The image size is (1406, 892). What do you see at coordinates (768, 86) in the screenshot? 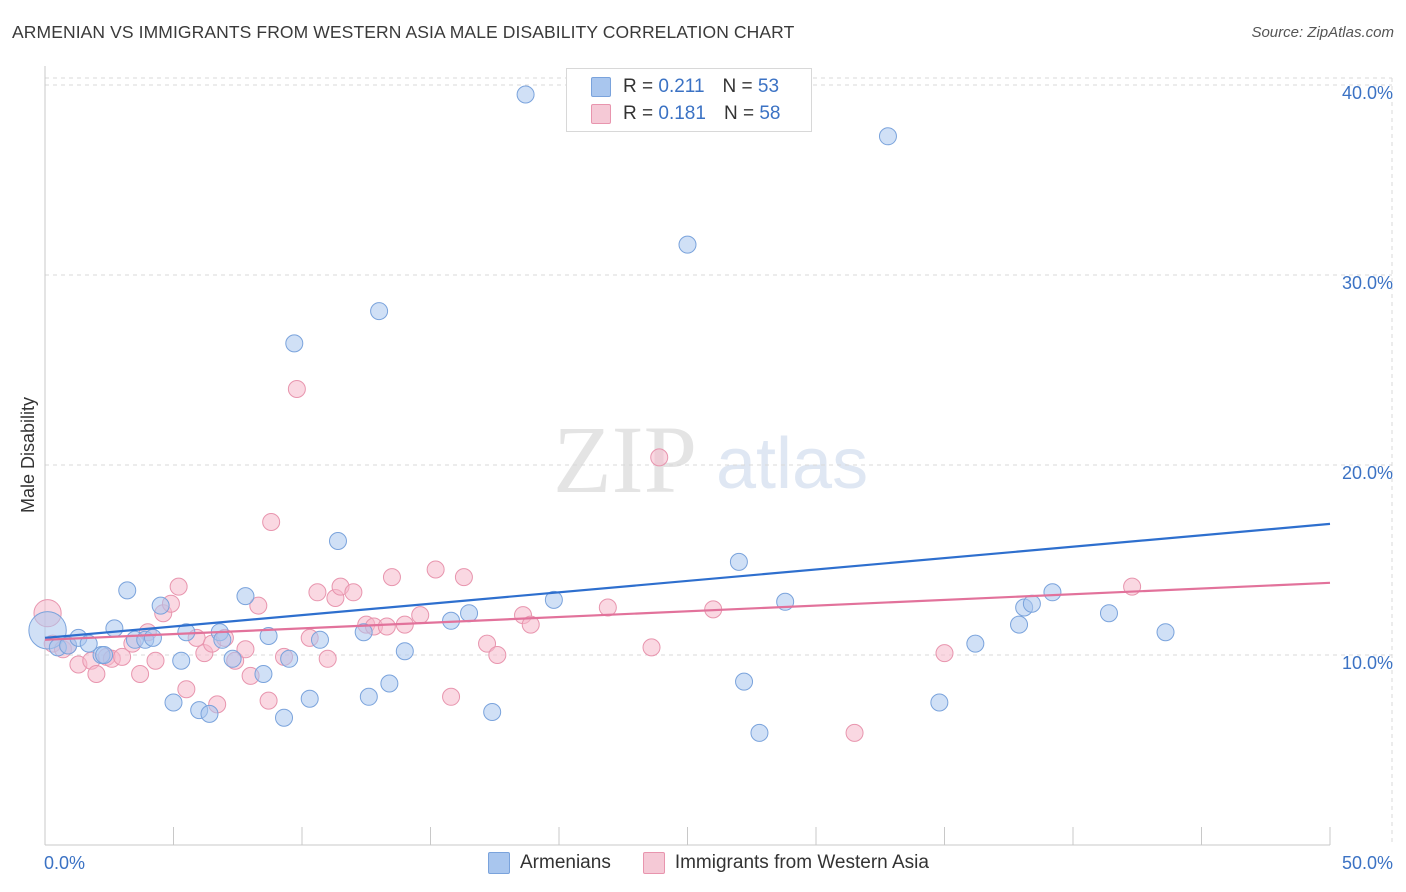
I see `n-value: 53` at bounding box center [768, 86].